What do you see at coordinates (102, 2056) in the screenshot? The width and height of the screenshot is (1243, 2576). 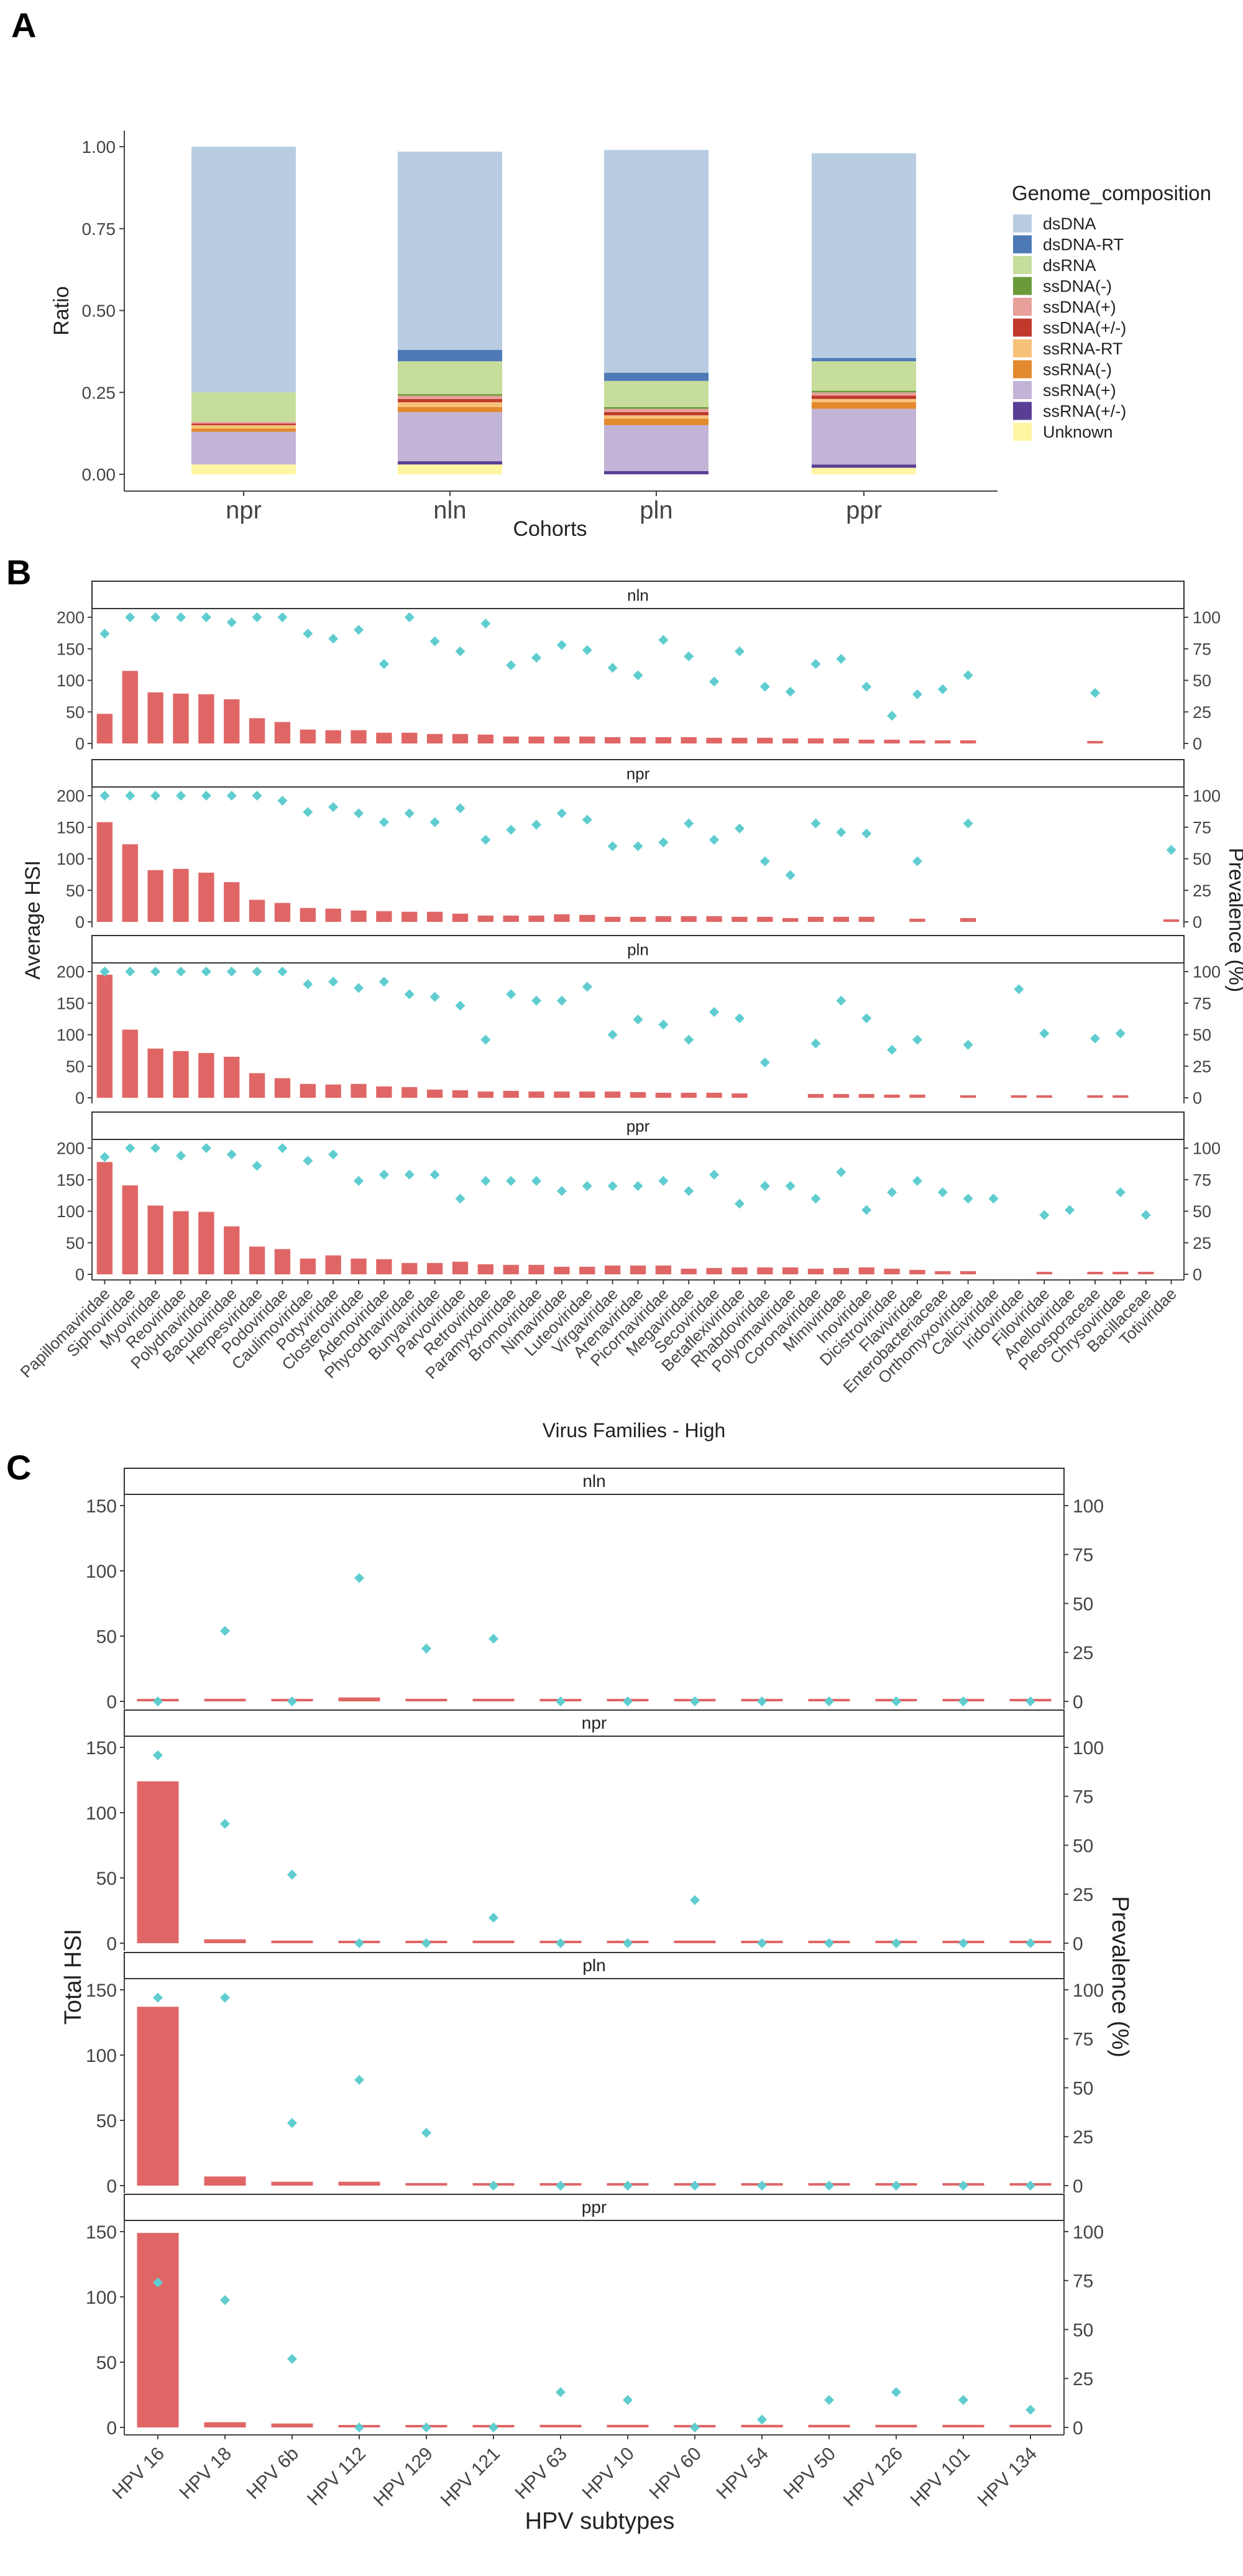 I see `panel-c-y-tick-label: 100` at bounding box center [102, 2056].